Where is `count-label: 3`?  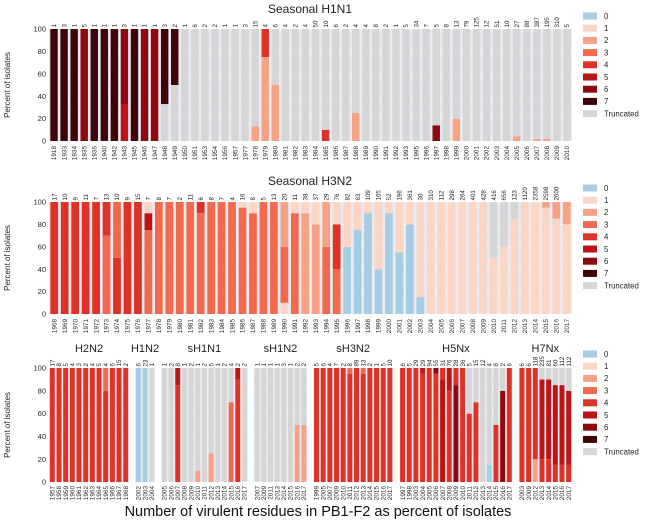 count-label: 3 is located at coordinates (79, 365).